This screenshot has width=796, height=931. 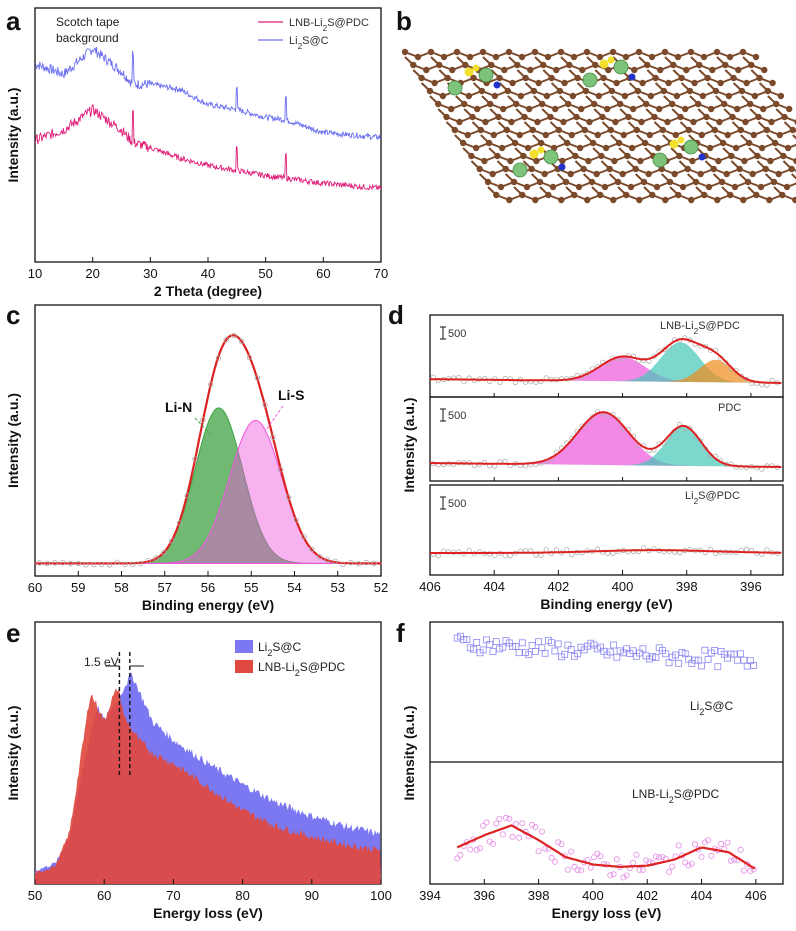 What do you see at coordinates (381, 895) in the screenshot?
I see `panel-e-tick-label: 100` at bounding box center [381, 895].